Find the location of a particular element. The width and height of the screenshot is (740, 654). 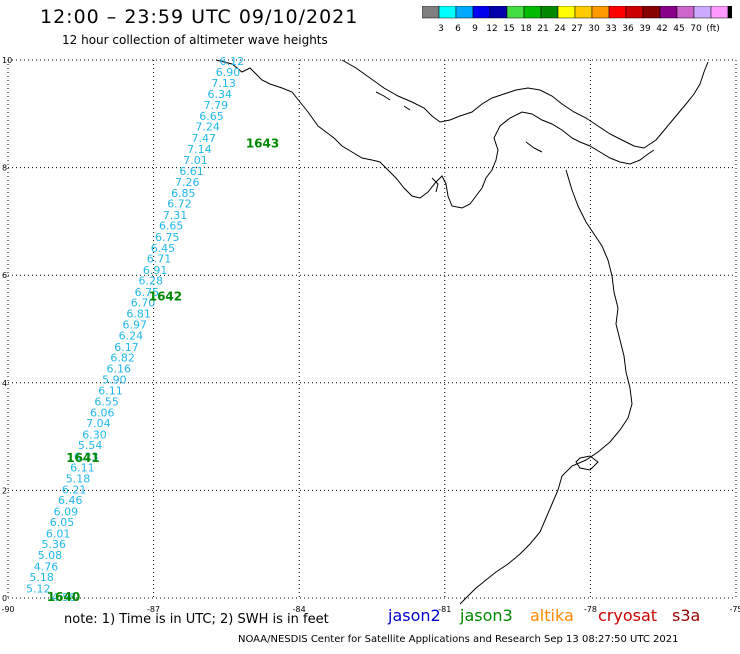

wave-height-label: 7.24 is located at coordinates (207, 127).